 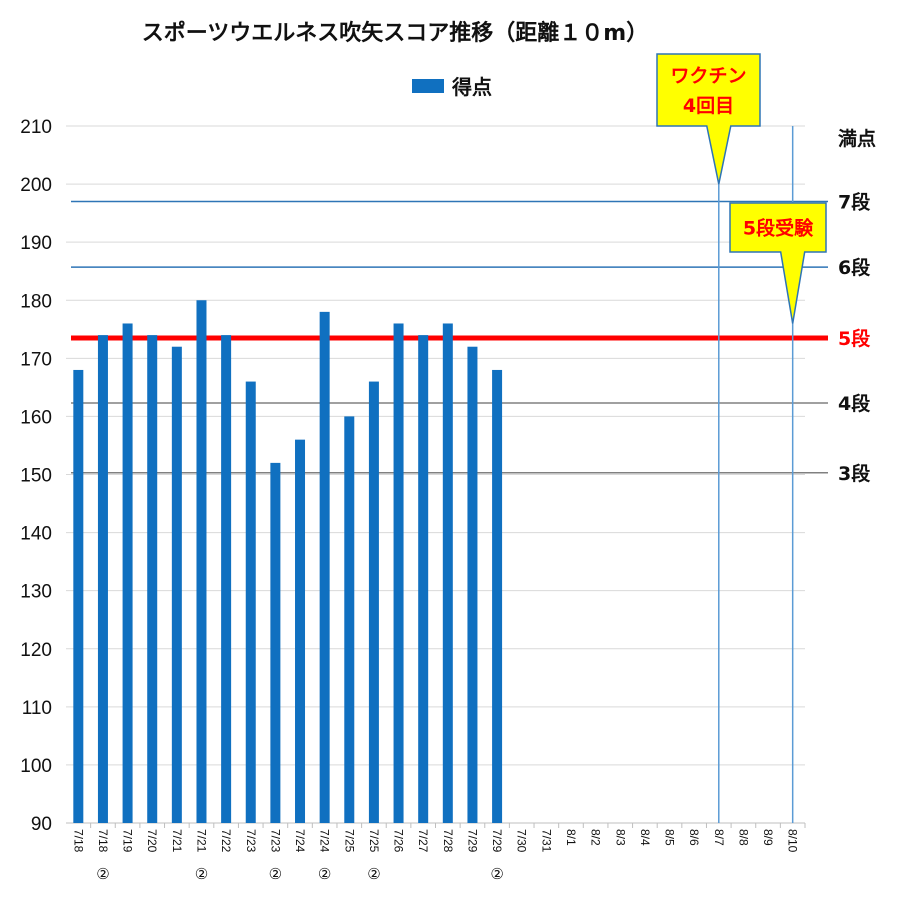 What do you see at coordinates (36, 650) in the screenshot?
I see `y-tick-label: 120` at bounding box center [36, 650].